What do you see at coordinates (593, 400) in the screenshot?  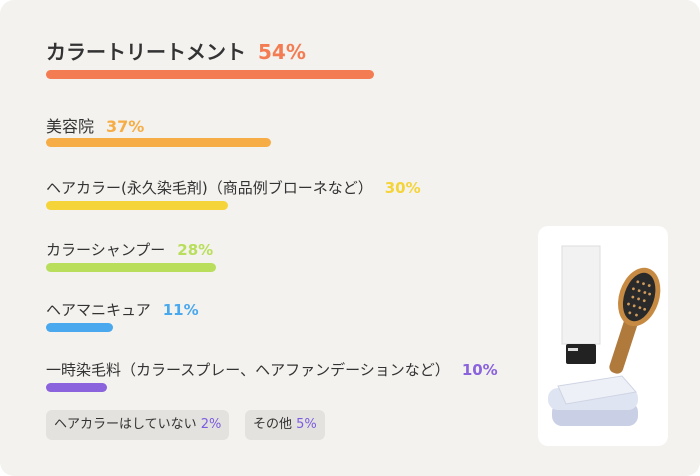 I see `folded-towels-icon` at bounding box center [593, 400].